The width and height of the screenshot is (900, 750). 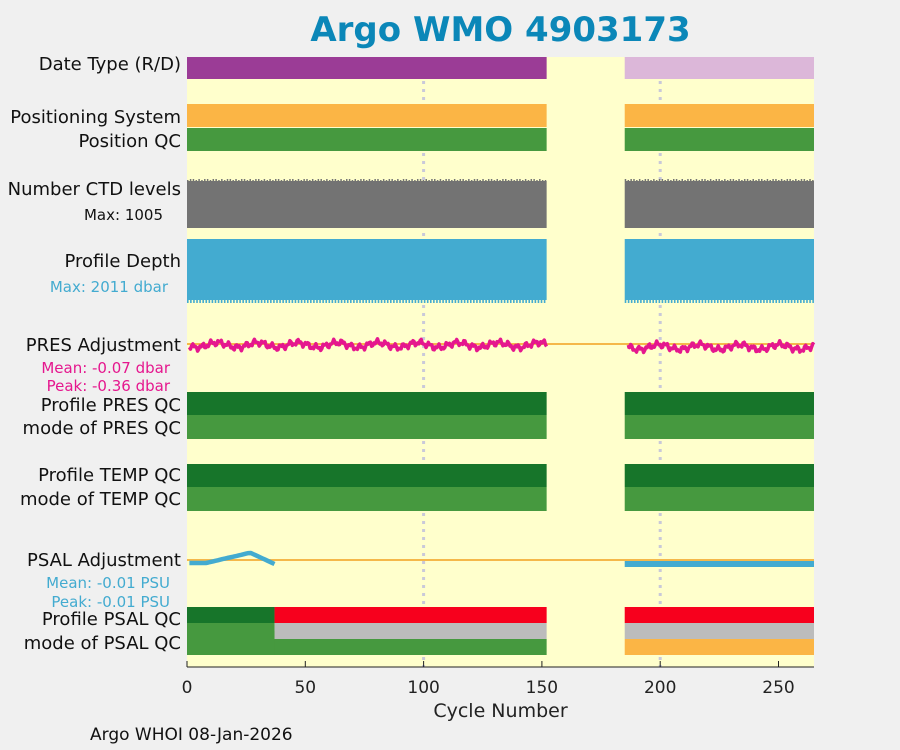 I want to click on x-tick-label: 150, so click(x=542, y=688).